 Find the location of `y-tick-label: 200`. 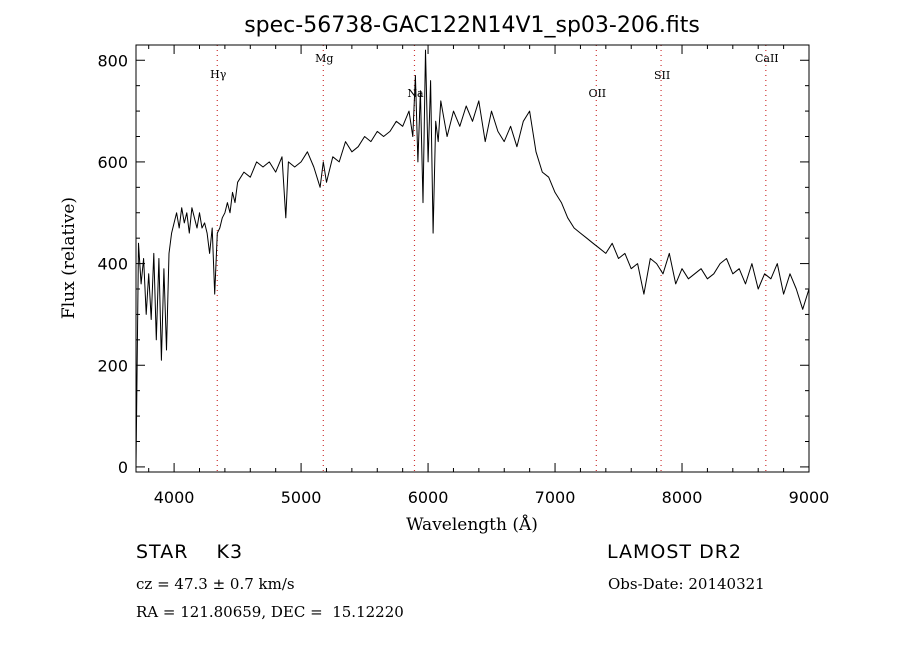

y-tick-label: 200 is located at coordinates (112, 365).